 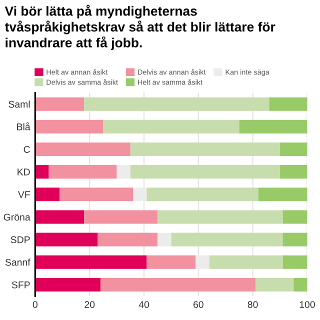 I want to click on x-tick-label: 80, so click(x=253, y=304).